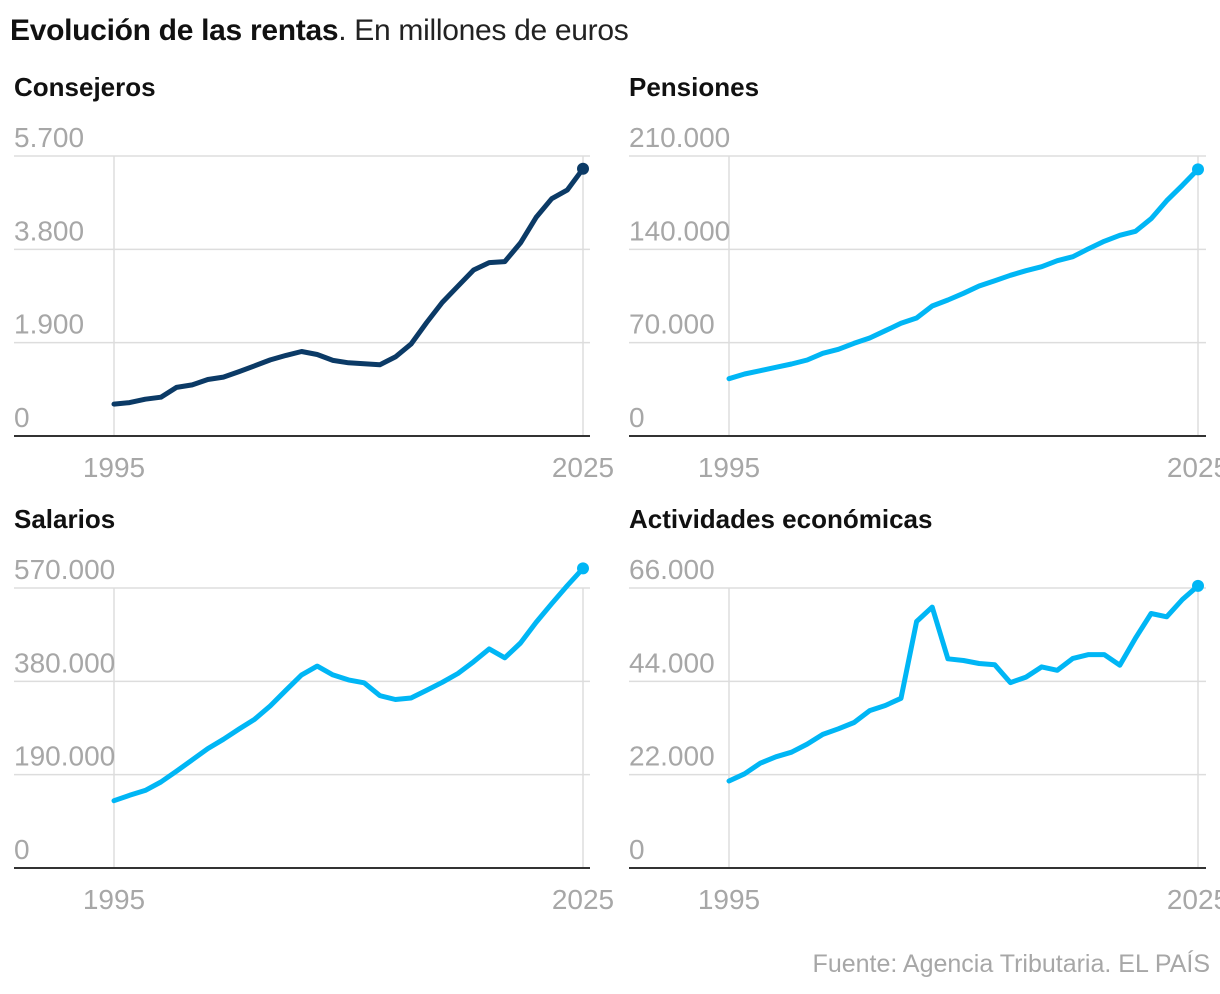  What do you see at coordinates (49, 324) in the screenshot?
I see `y-tick-label: 1.900` at bounding box center [49, 324].